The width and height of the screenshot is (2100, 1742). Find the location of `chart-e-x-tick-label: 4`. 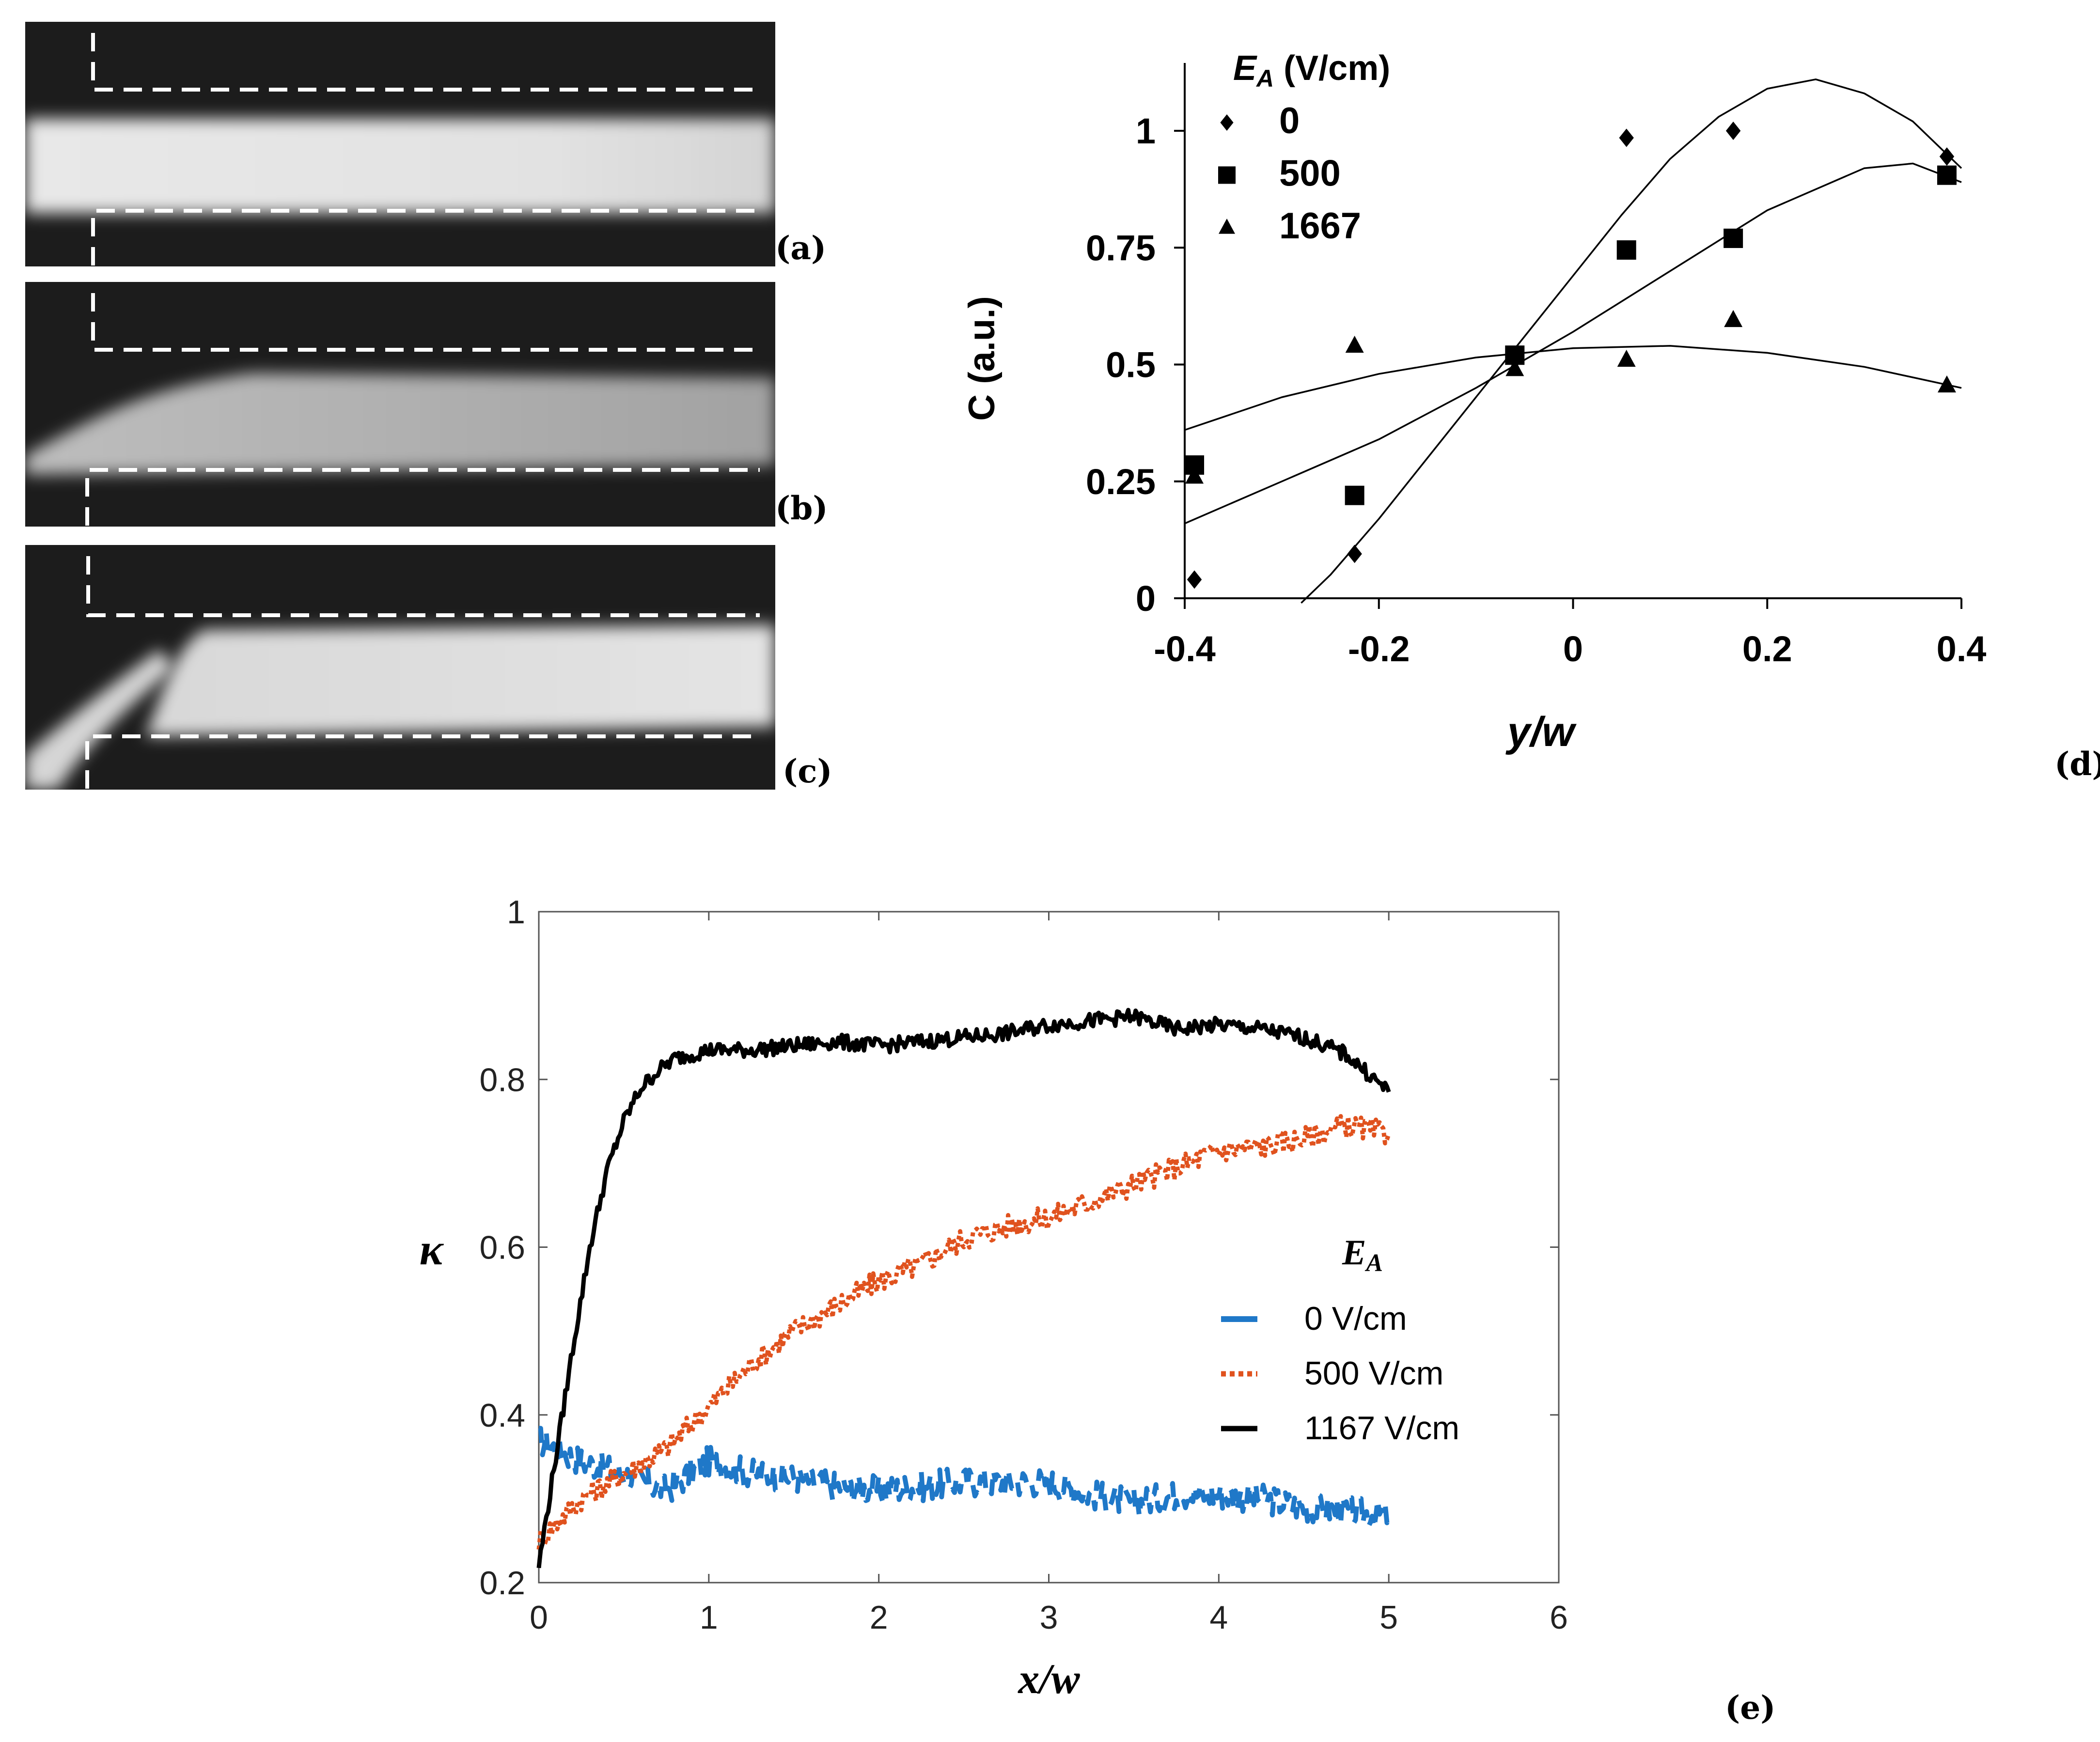

chart-e-x-tick-label: 4 is located at coordinates (1218, 1617).